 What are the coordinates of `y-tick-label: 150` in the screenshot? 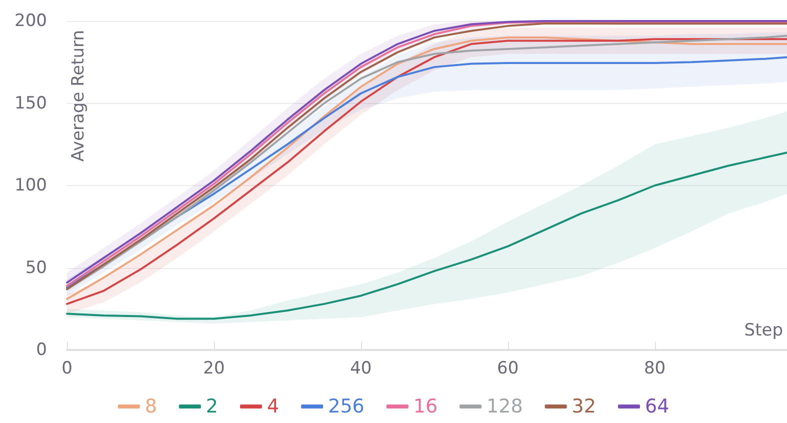 It's located at (30, 103).